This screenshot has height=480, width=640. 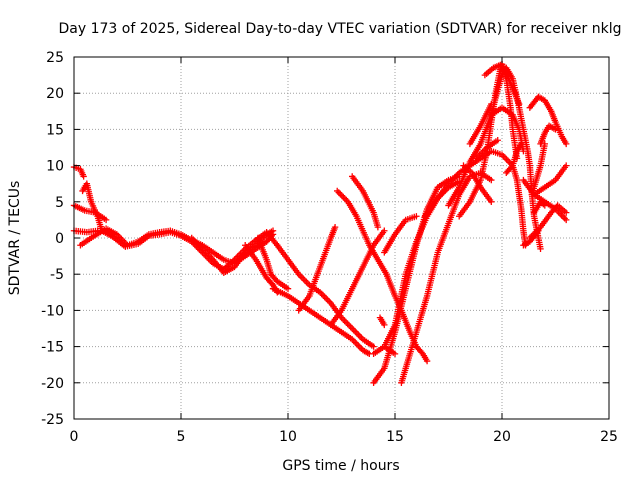 What do you see at coordinates (55, 167) in the screenshot?
I see `y-tick-label: 10` at bounding box center [55, 167].